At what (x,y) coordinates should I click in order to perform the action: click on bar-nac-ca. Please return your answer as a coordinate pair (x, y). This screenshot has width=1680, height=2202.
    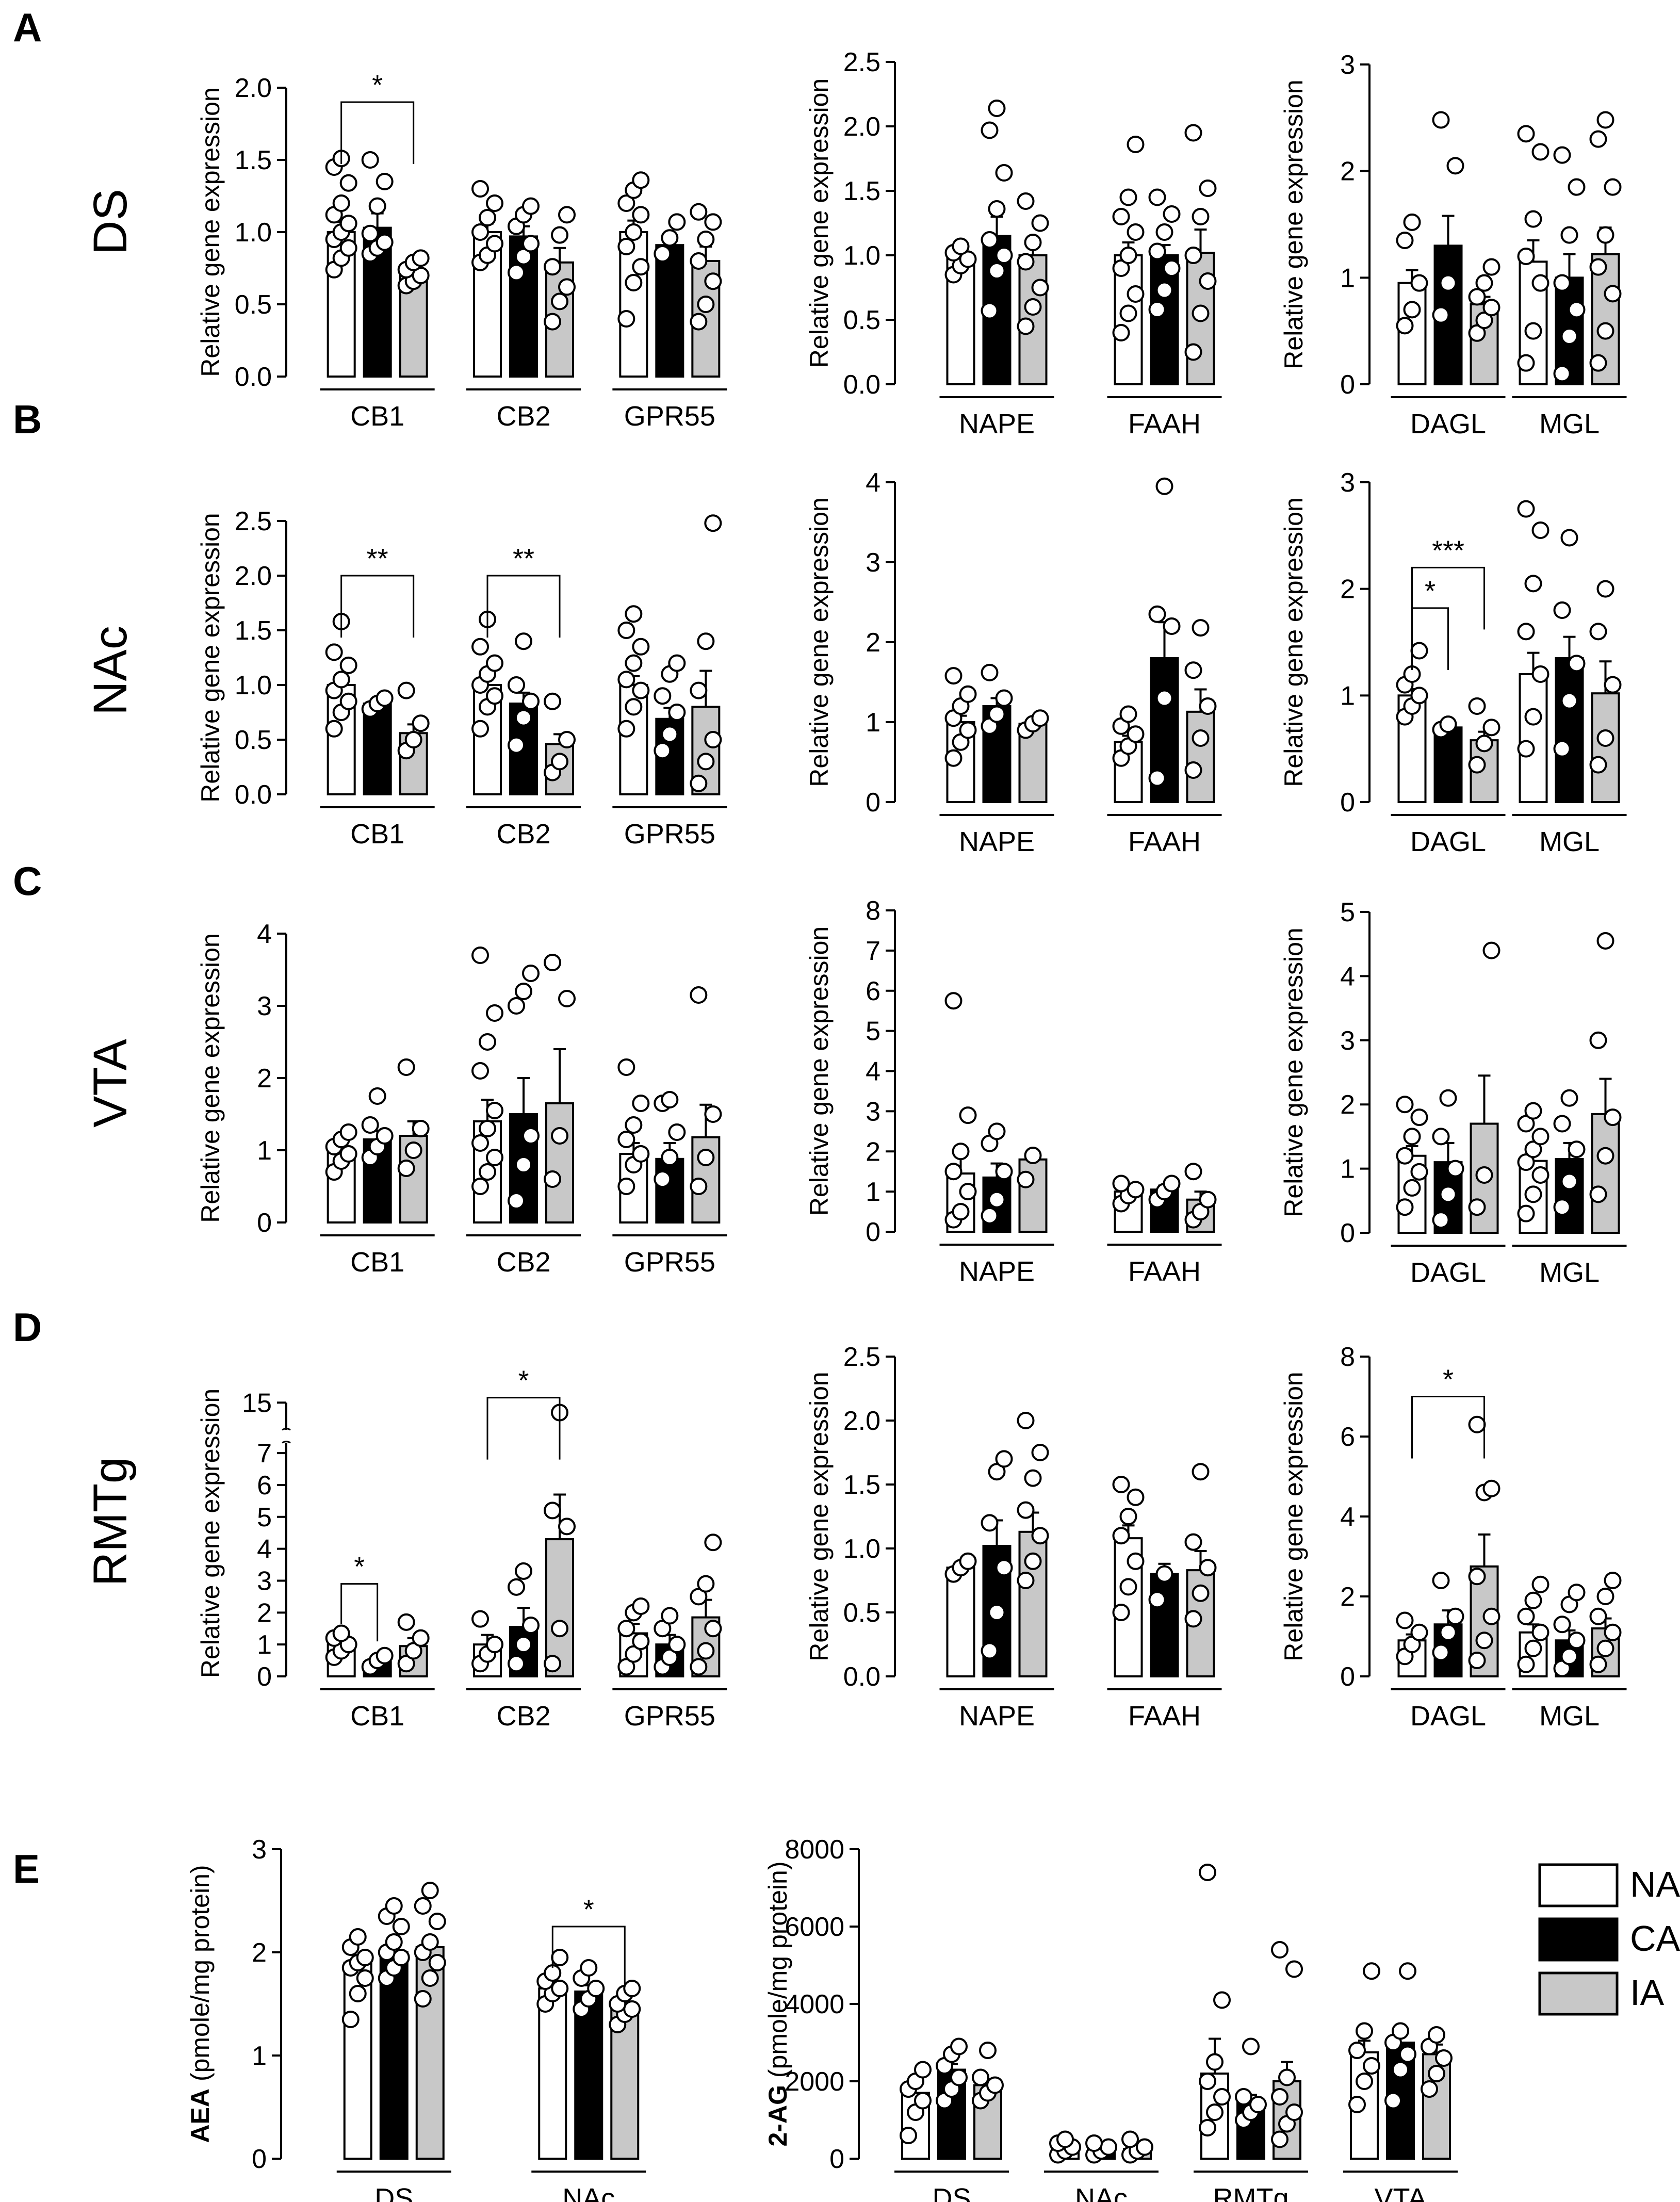
    Looking at the image, I should click on (589, 2075).